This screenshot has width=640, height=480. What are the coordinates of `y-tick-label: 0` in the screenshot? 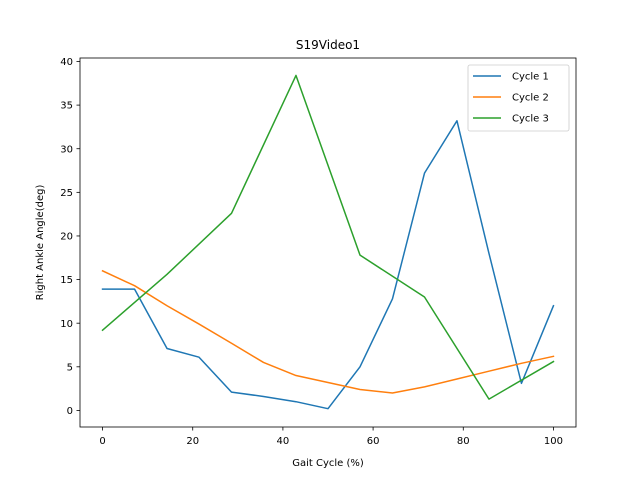 It's located at (70, 411).